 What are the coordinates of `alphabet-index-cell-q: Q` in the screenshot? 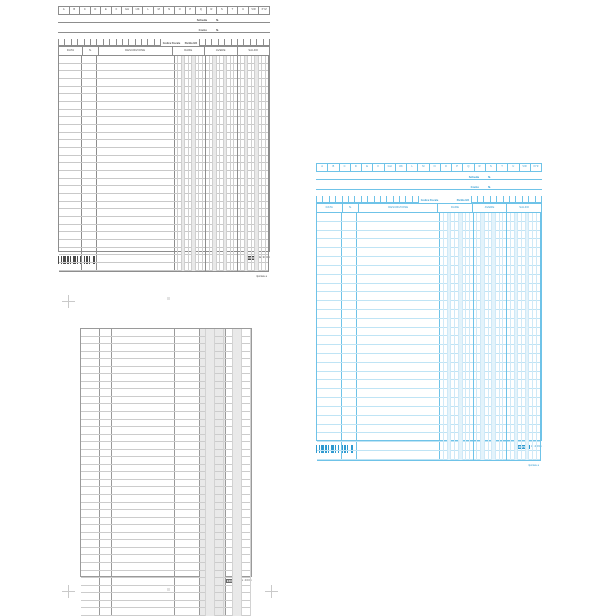 It's located at (201, 10).